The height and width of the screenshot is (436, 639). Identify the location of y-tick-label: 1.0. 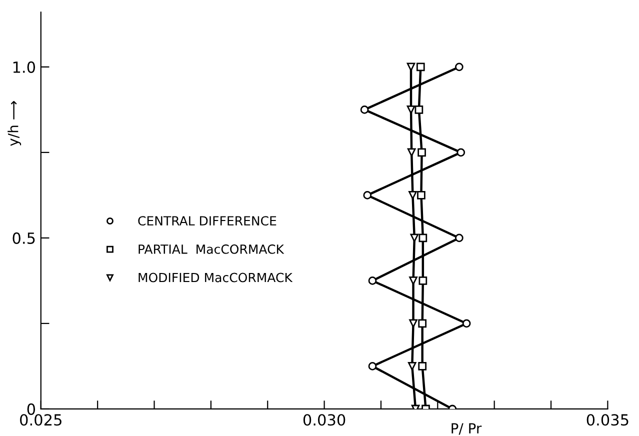
(24, 67).